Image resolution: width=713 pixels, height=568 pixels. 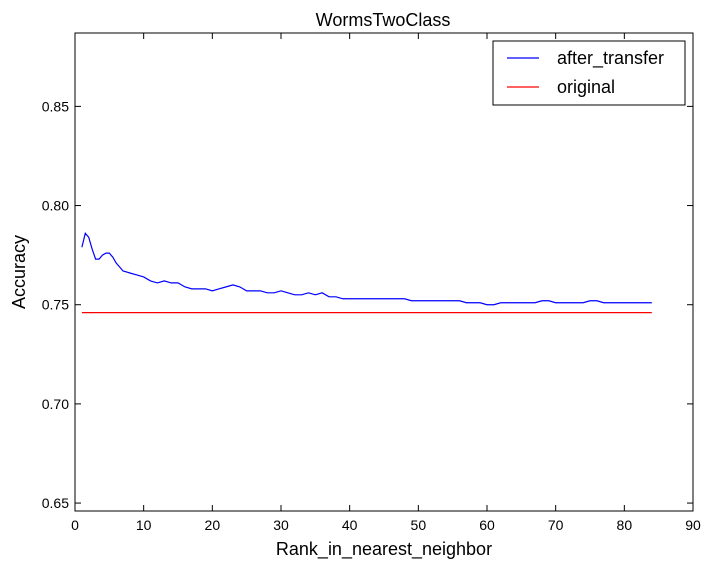 I want to click on series-line-after-transfer, so click(x=366, y=269).